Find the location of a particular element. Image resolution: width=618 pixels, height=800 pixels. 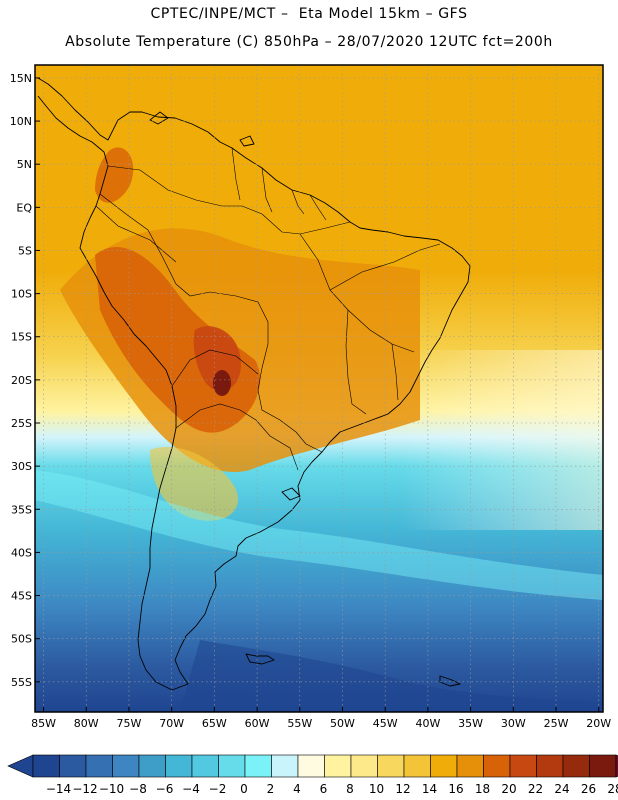

lat-label: 50S is located at coordinates (21, 639).